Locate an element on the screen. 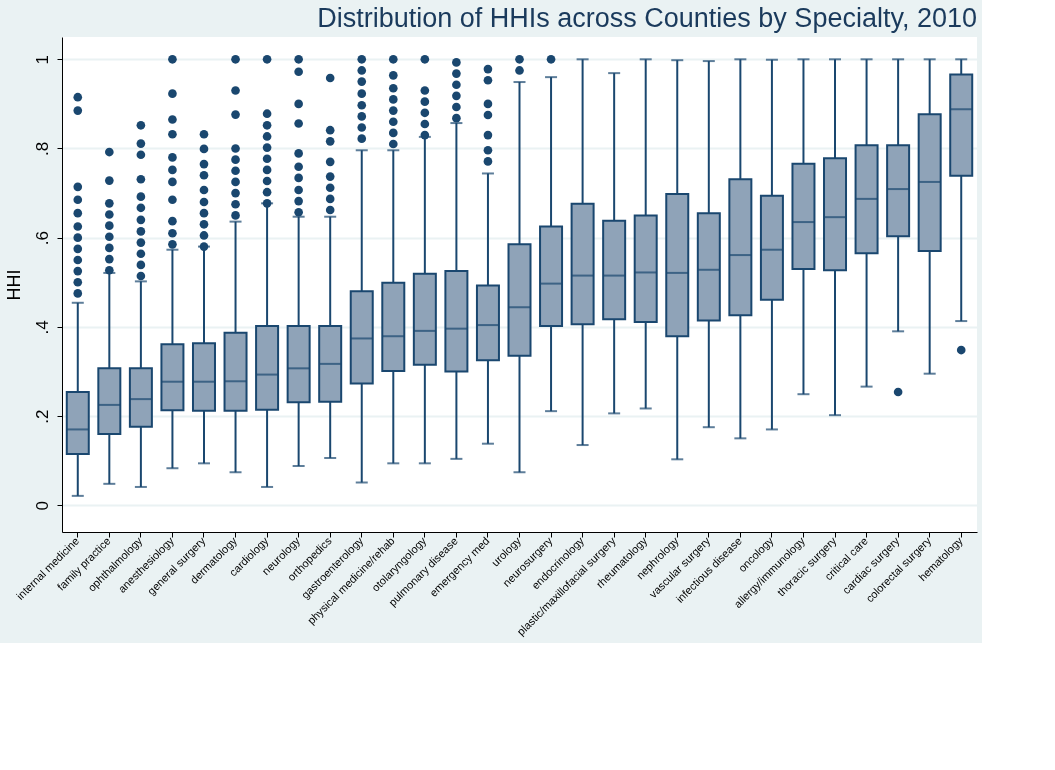 The width and height of the screenshot is (1055, 770). y-axis-title: HHI is located at coordinates (13, 285).